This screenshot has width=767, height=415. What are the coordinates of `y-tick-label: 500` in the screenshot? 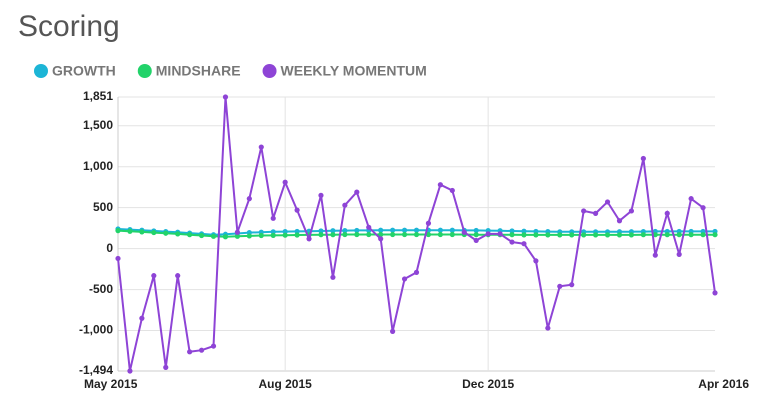 It's located at (103, 207).